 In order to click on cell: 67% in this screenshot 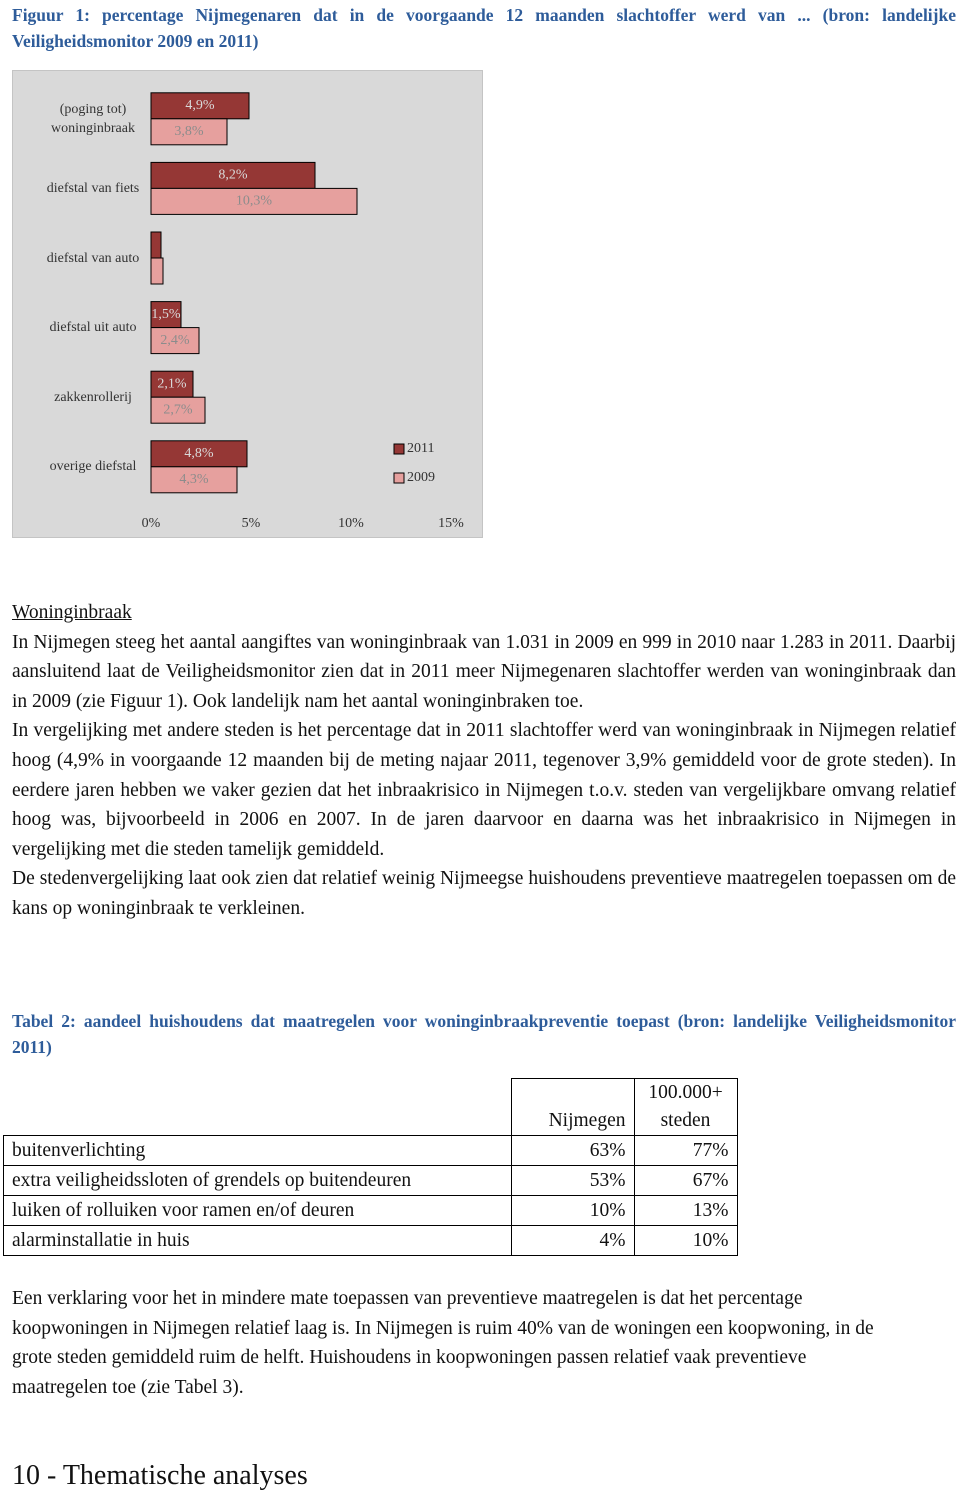, I will do `click(685, 1180)`.